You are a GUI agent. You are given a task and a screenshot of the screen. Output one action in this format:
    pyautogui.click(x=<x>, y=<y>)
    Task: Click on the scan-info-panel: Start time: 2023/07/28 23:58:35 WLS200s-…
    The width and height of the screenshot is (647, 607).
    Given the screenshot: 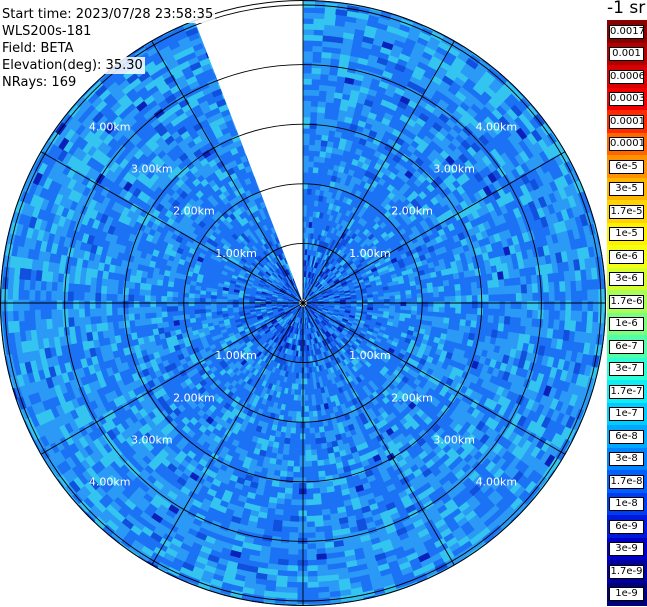 What is the action you would take?
    pyautogui.click(x=108, y=48)
    